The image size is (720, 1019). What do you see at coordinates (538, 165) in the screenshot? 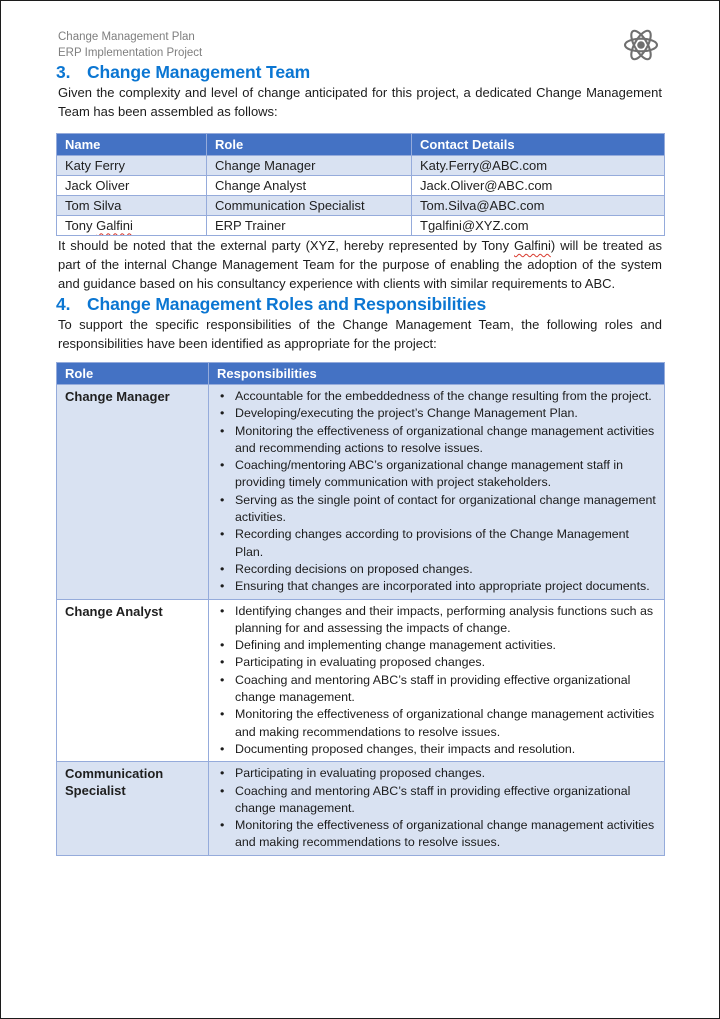
I see `team-contact-cell: Katy.Ferry@ABC.com` at bounding box center [538, 165].